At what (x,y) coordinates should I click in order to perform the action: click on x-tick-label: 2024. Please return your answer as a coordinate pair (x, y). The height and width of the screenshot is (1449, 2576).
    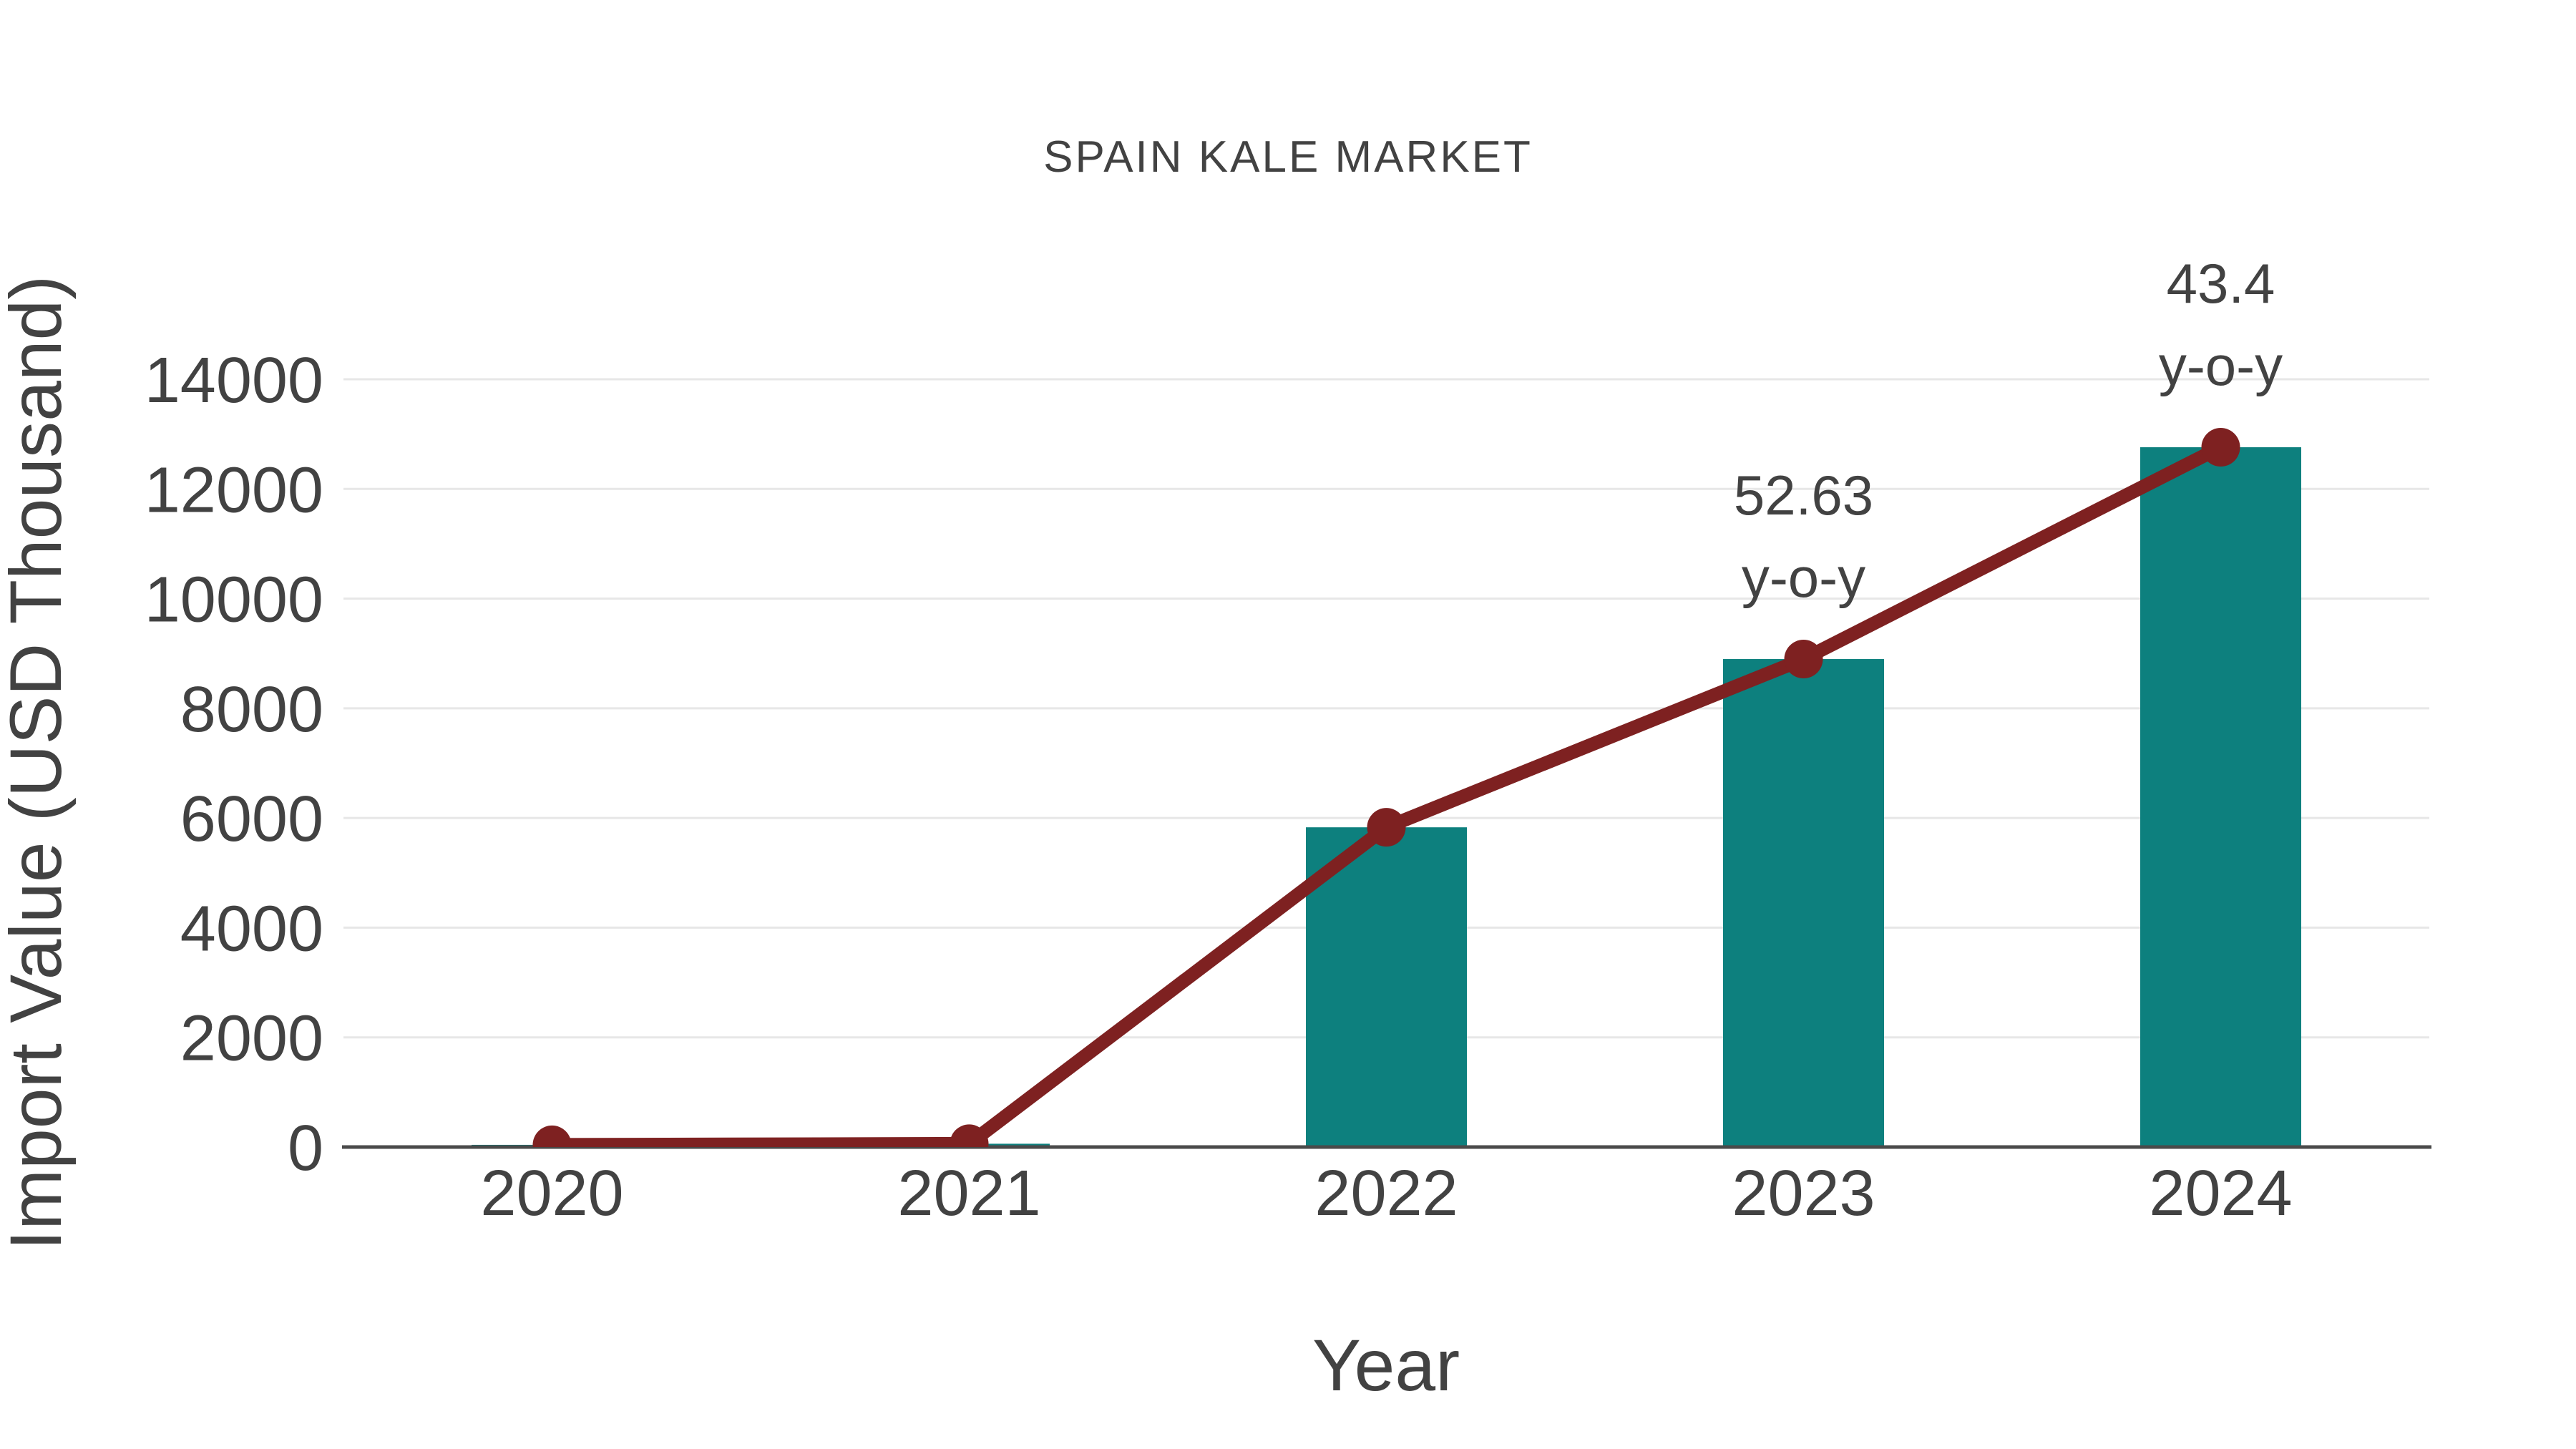
    Looking at the image, I should click on (2220, 1193).